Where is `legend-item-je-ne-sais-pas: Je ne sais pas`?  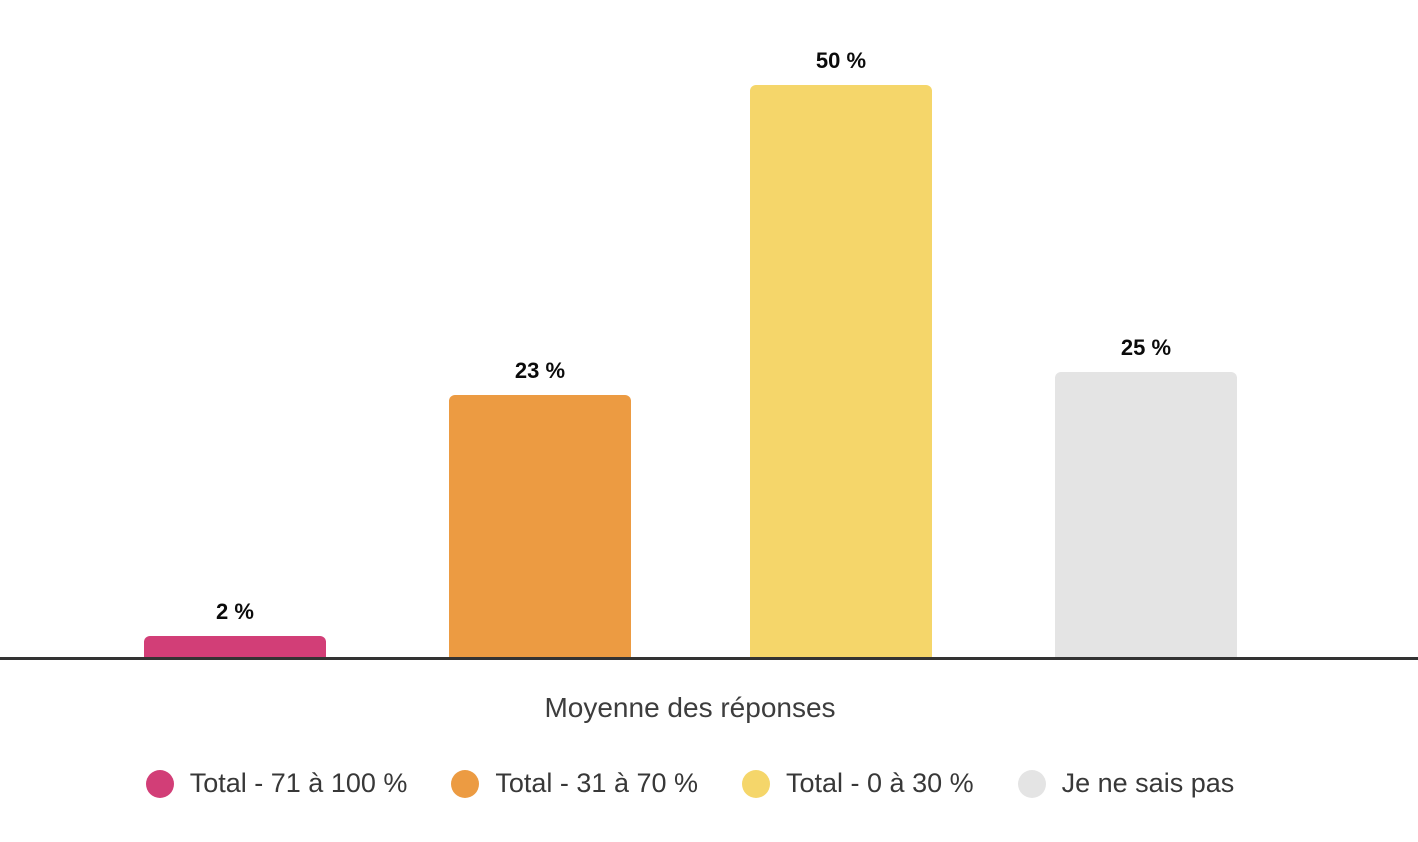 legend-item-je-ne-sais-pas: Je ne sais pas is located at coordinates (1126, 783).